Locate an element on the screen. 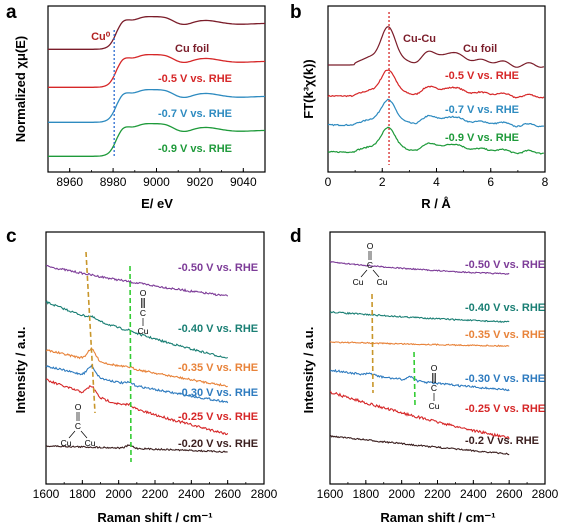 The height and width of the screenshot is (527, 571). cu0-label: Cu⁰ is located at coordinates (101, 37).